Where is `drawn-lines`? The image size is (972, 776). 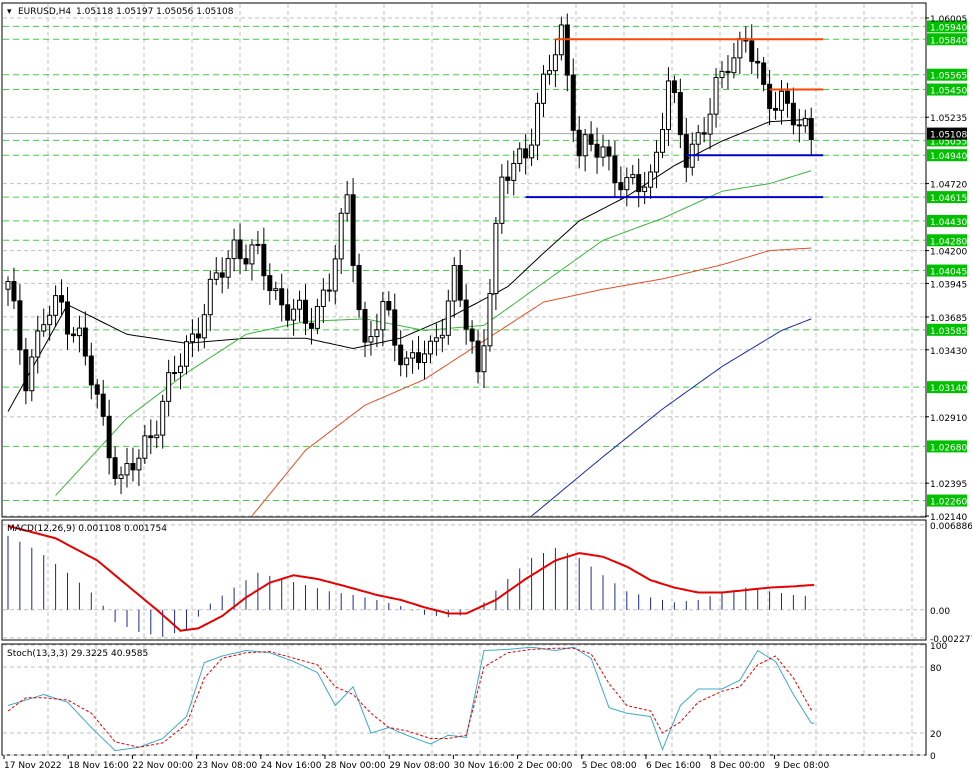 drawn-lines is located at coordinates (674, 118).